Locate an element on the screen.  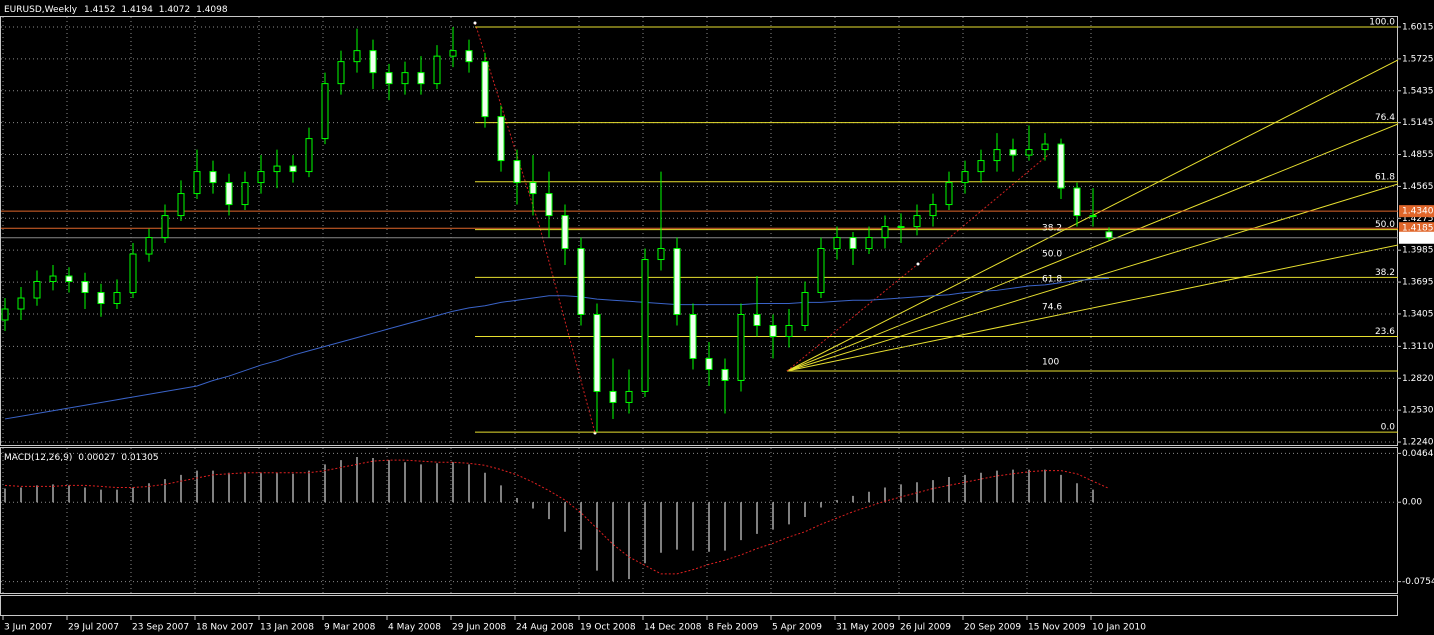
x-tick-label: 10 Jan 2010 is located at coordinates (1119, 628).